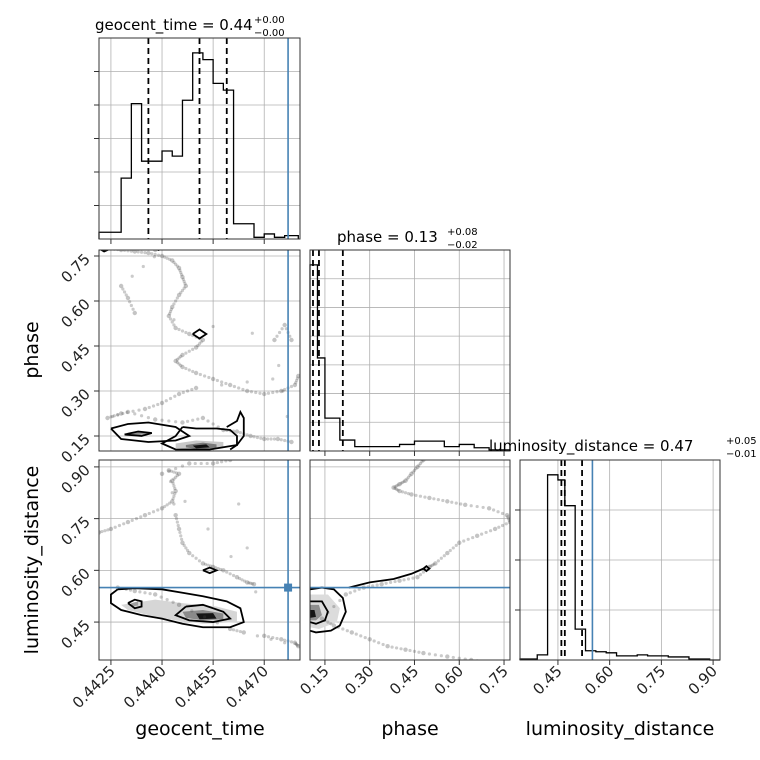 The image size is (760, 760). What do you see at coordinates (75, 313) in the screenshot?
I see `y-tick-label: 0.60` at bounding box center [75, 313].